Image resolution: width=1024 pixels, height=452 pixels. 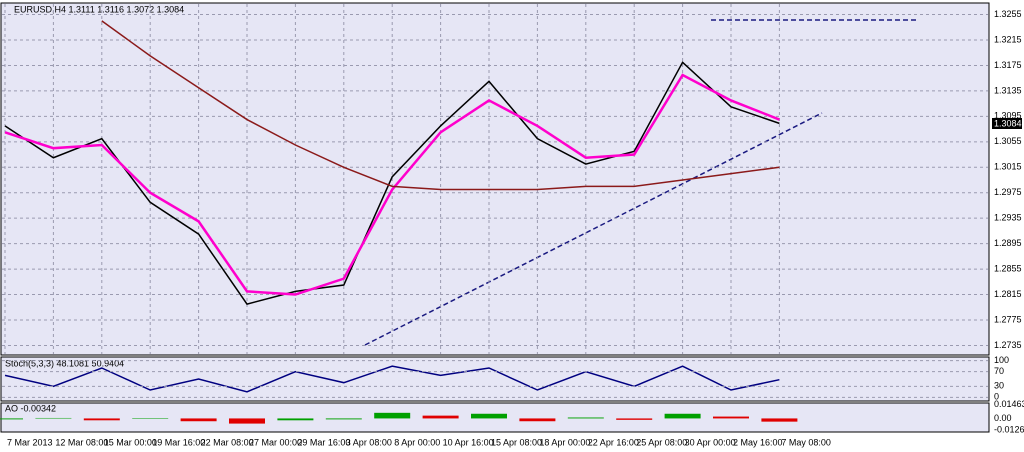 What do you see at coordinates (996, 397) in the screenshot?
I see `y-tick-label: 0` at bounding box center [996, 397].